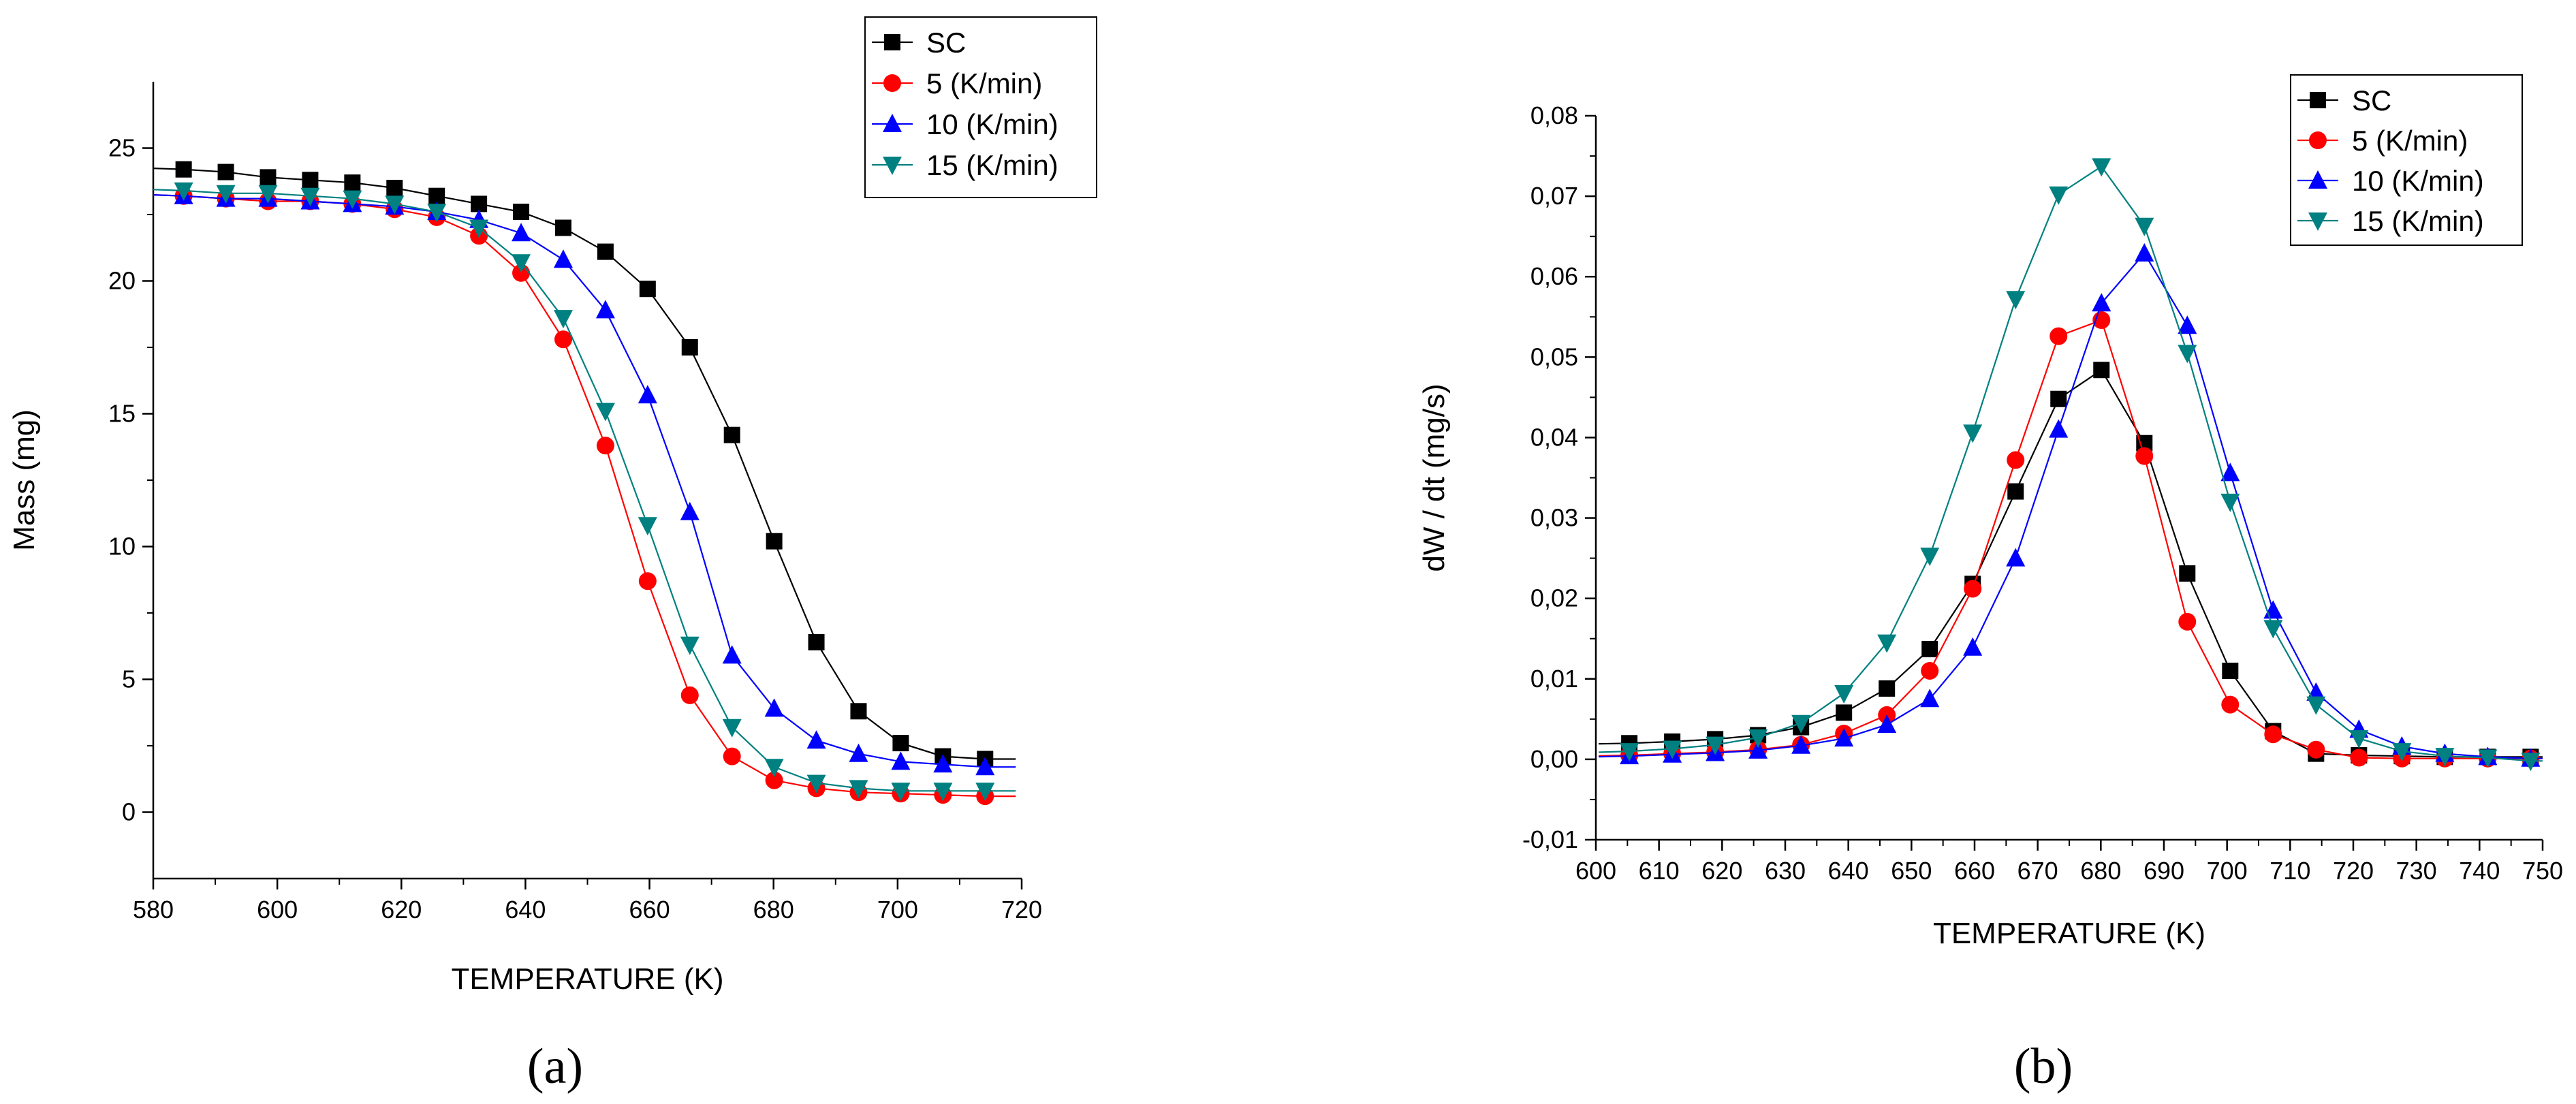  I want to click on y-tick-label: 0,01, so click(1554, 679).